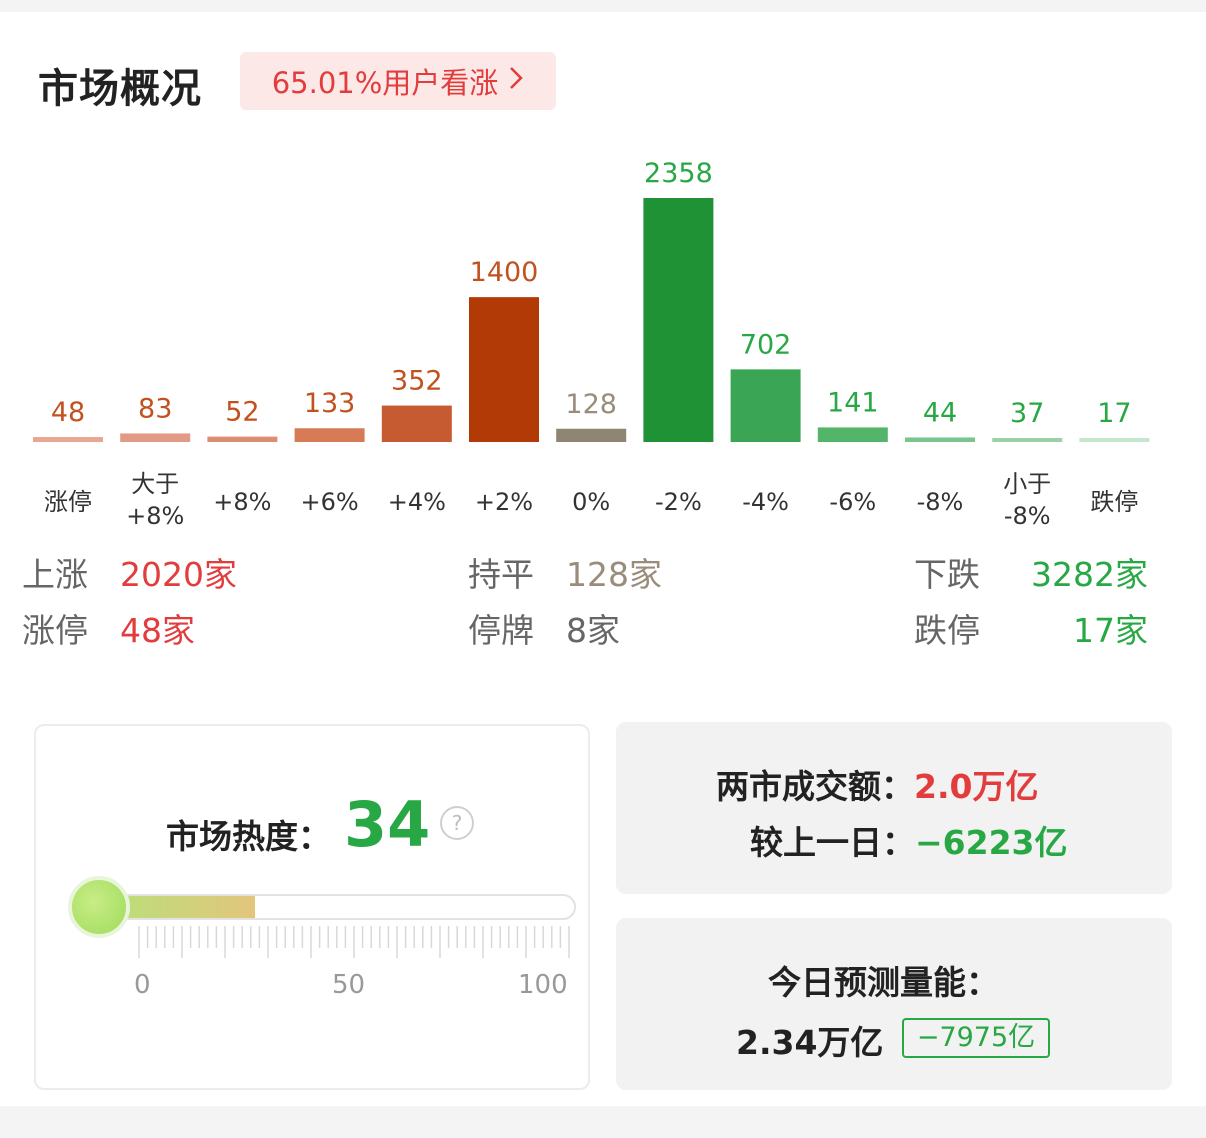  I want to click on heat-fill, so click(179, 907).